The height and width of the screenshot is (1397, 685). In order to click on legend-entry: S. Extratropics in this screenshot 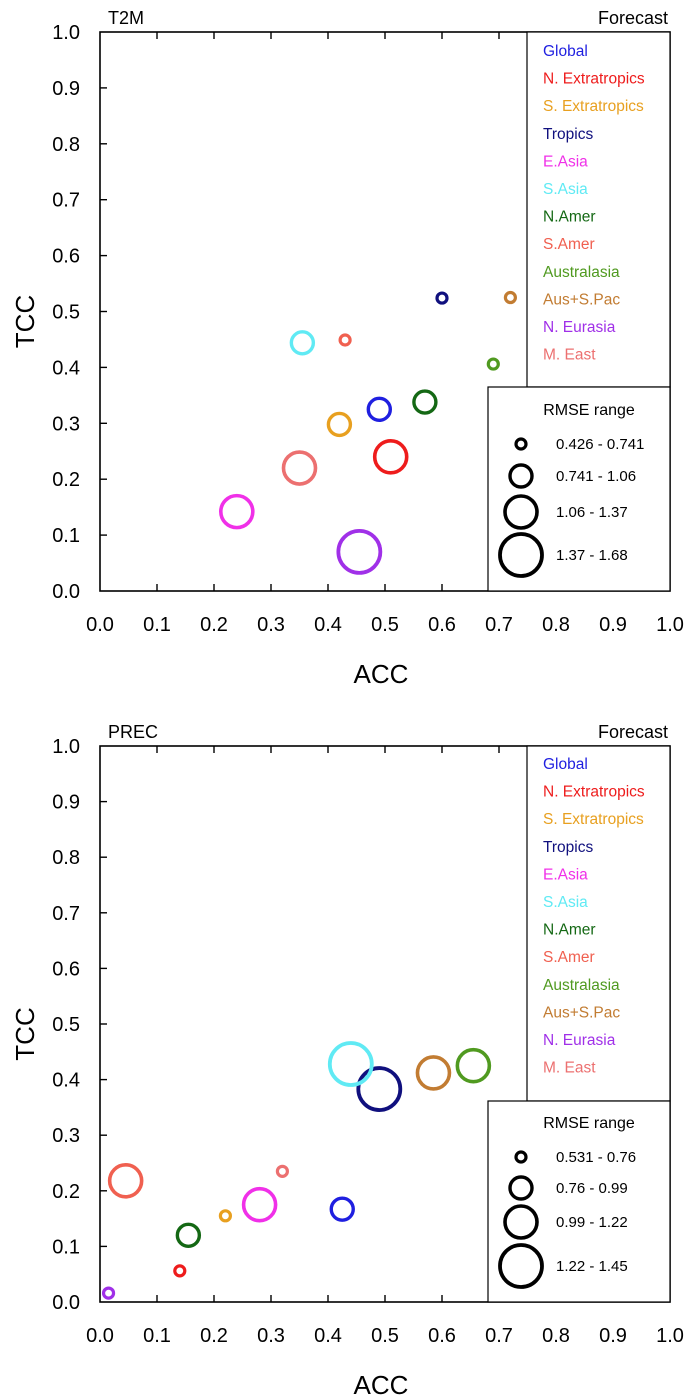, I will do `click(593, 819)`.